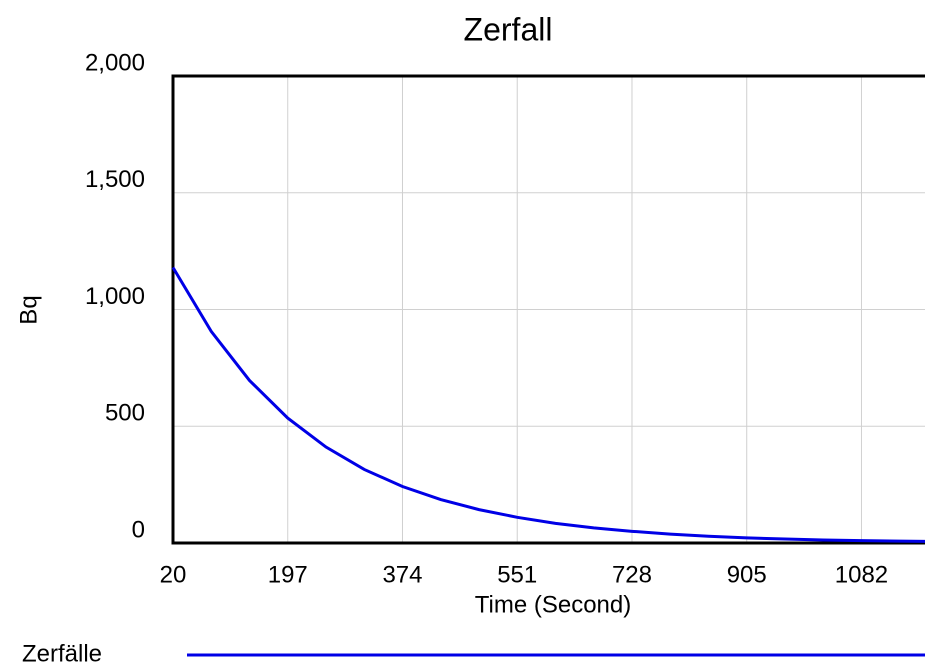 The width and height of the screenshot is (925, 669). Describe the element at coordinates (861, 574) in the screenshot. I see `x-tick-label: 1082` at that location.